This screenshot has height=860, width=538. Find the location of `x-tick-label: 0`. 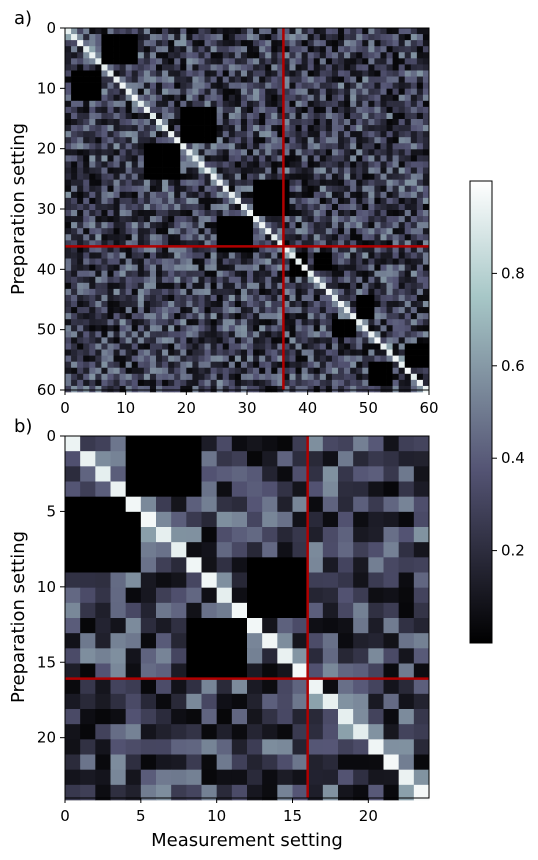

x-tick-label: 0 is located at coordinates (65, 408).